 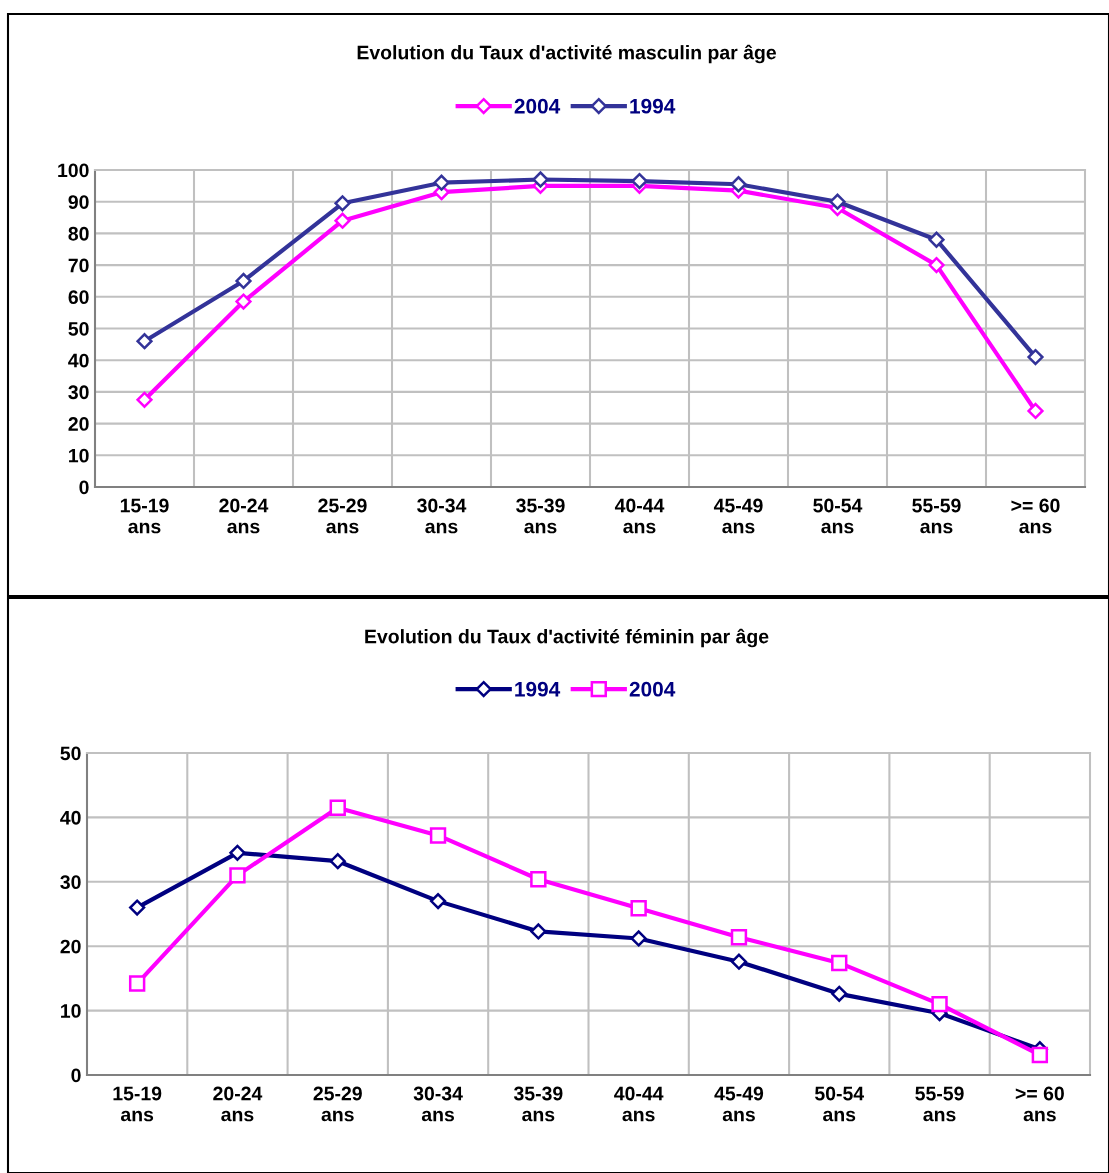 I want to click on y-tick-label: 70, so click(x=78, y=265).